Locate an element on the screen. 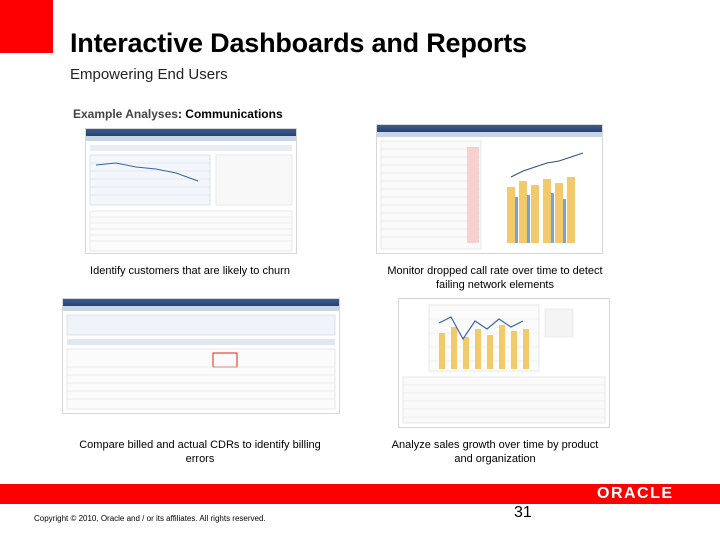  screenshot-churn-dashboard is located at coordinates (191, 191).